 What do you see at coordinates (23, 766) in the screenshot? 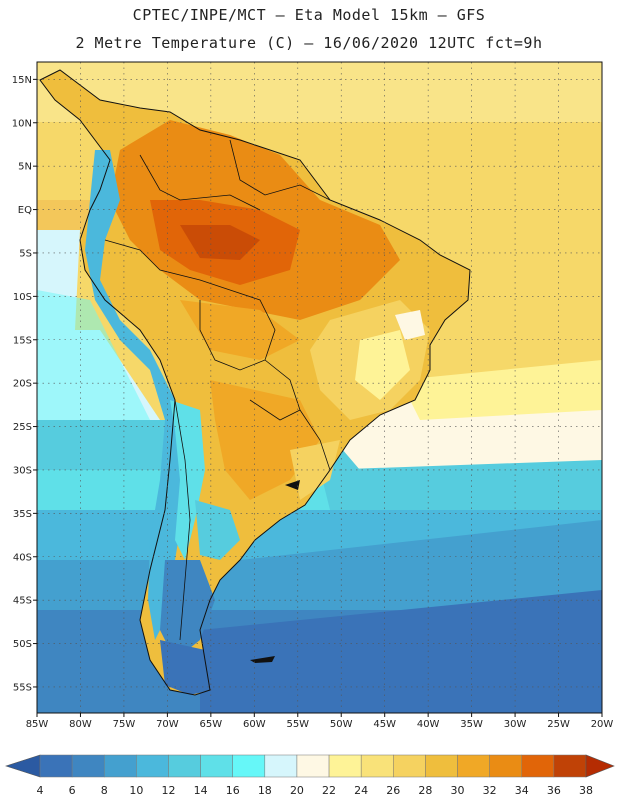
I see `colorbar-low-arrow` at bounding box center [23, 766].